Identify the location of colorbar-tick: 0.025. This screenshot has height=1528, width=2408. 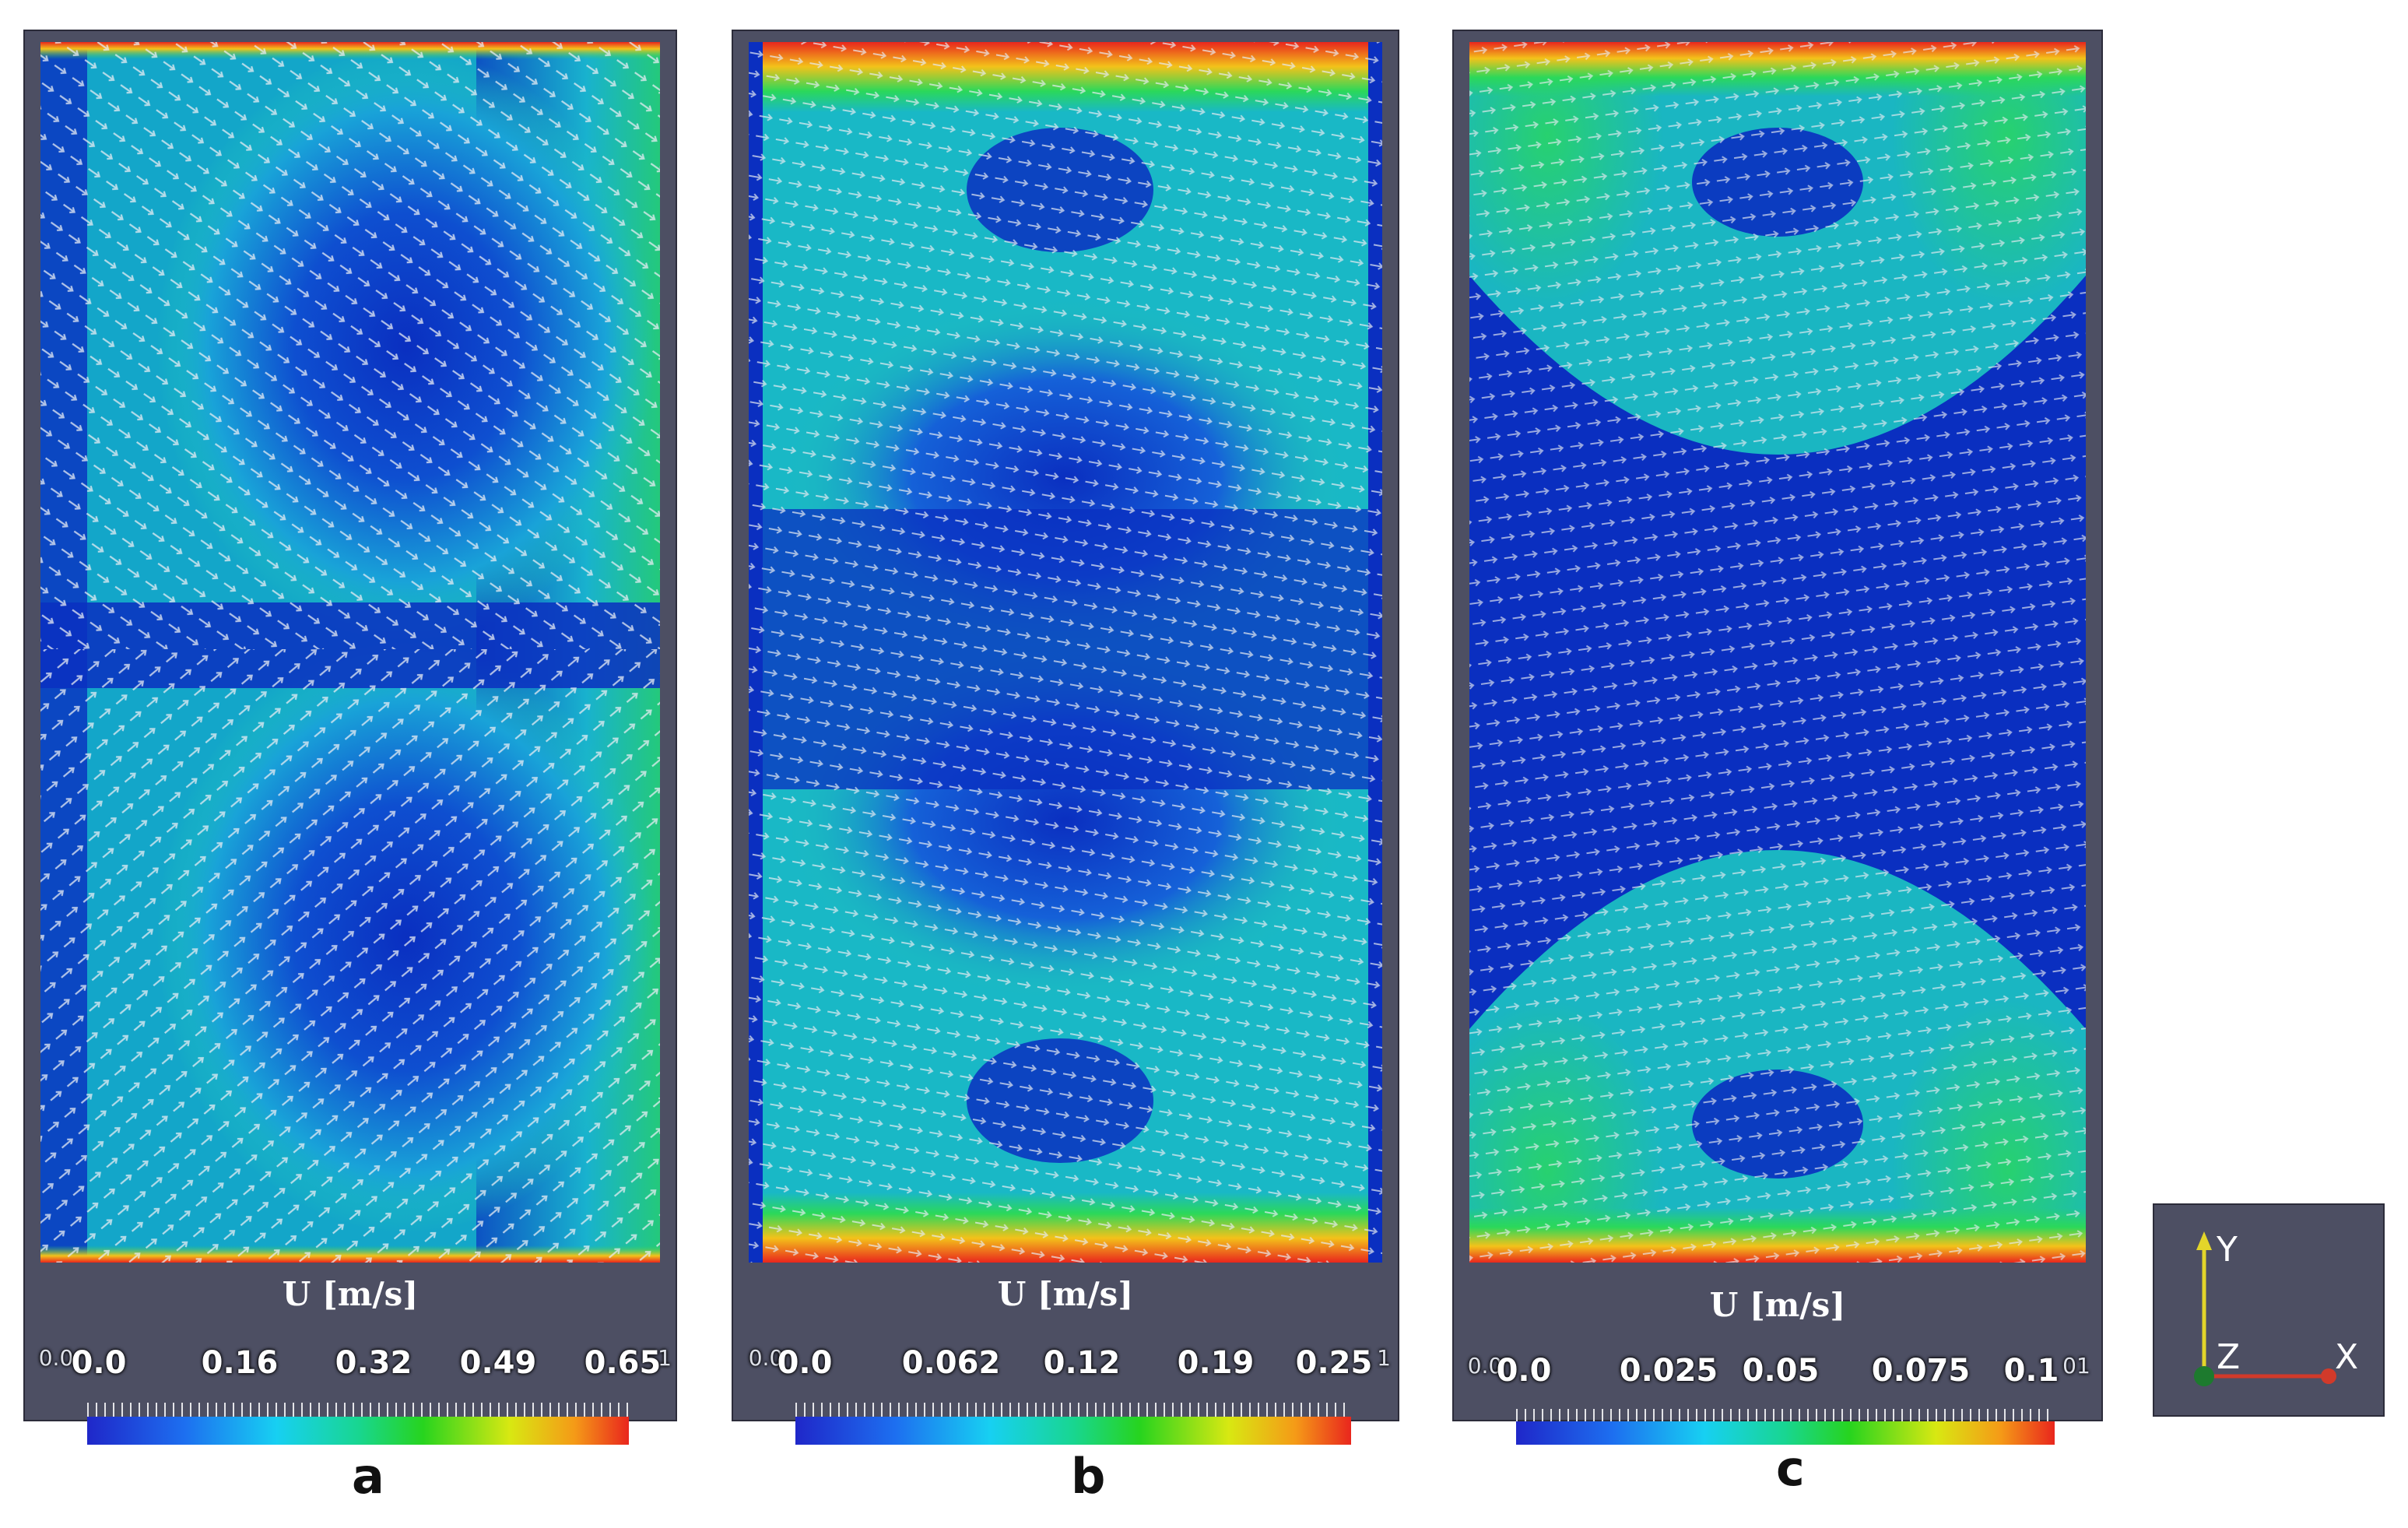
(1668, 1371).